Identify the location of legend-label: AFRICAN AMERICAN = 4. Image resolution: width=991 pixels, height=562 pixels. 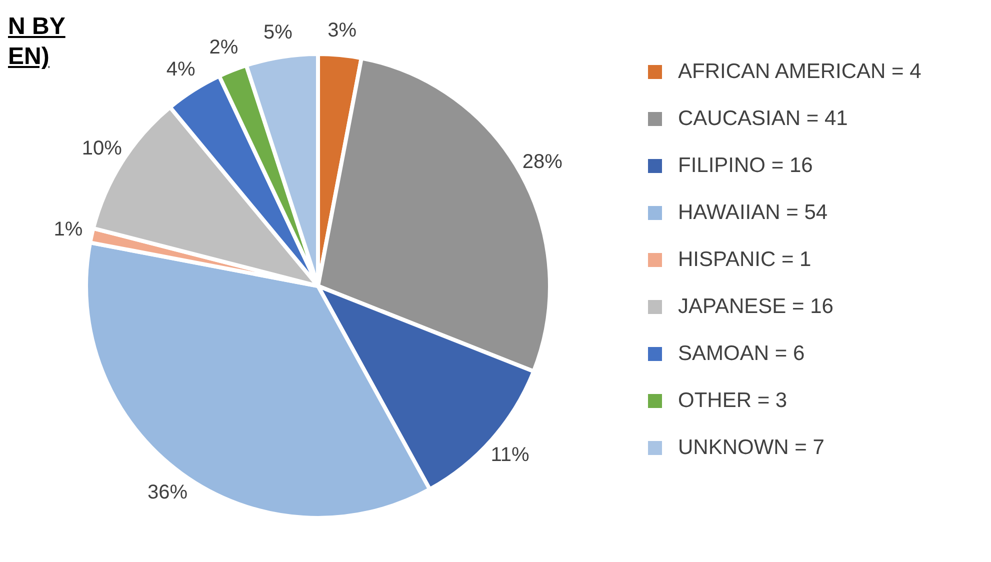
(800, 72).